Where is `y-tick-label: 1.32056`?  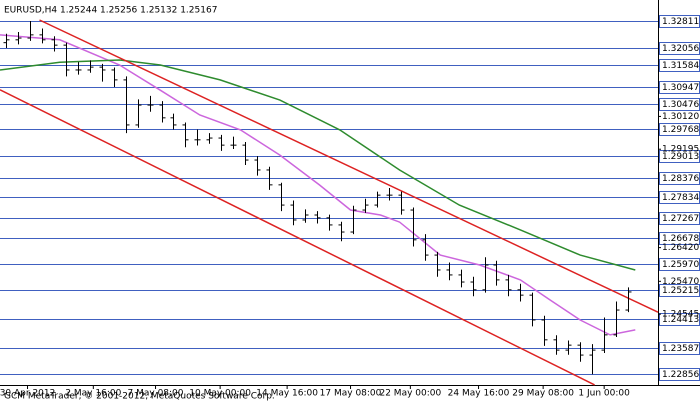
y-tick-label: 1.32056 is located at coordinates (680, 49).